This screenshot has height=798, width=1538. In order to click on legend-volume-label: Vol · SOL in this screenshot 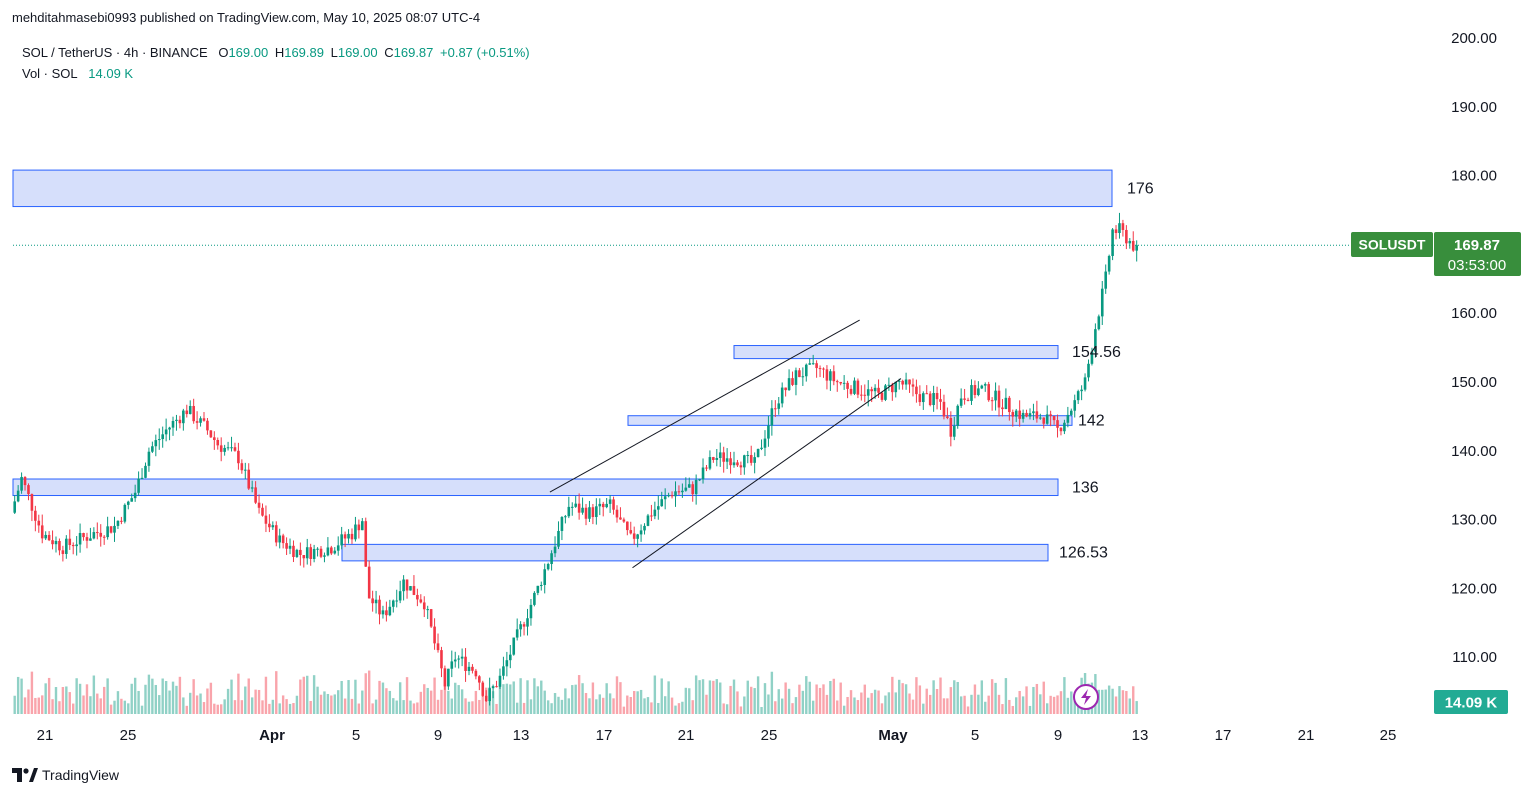, I will do `click(50, 73)`.